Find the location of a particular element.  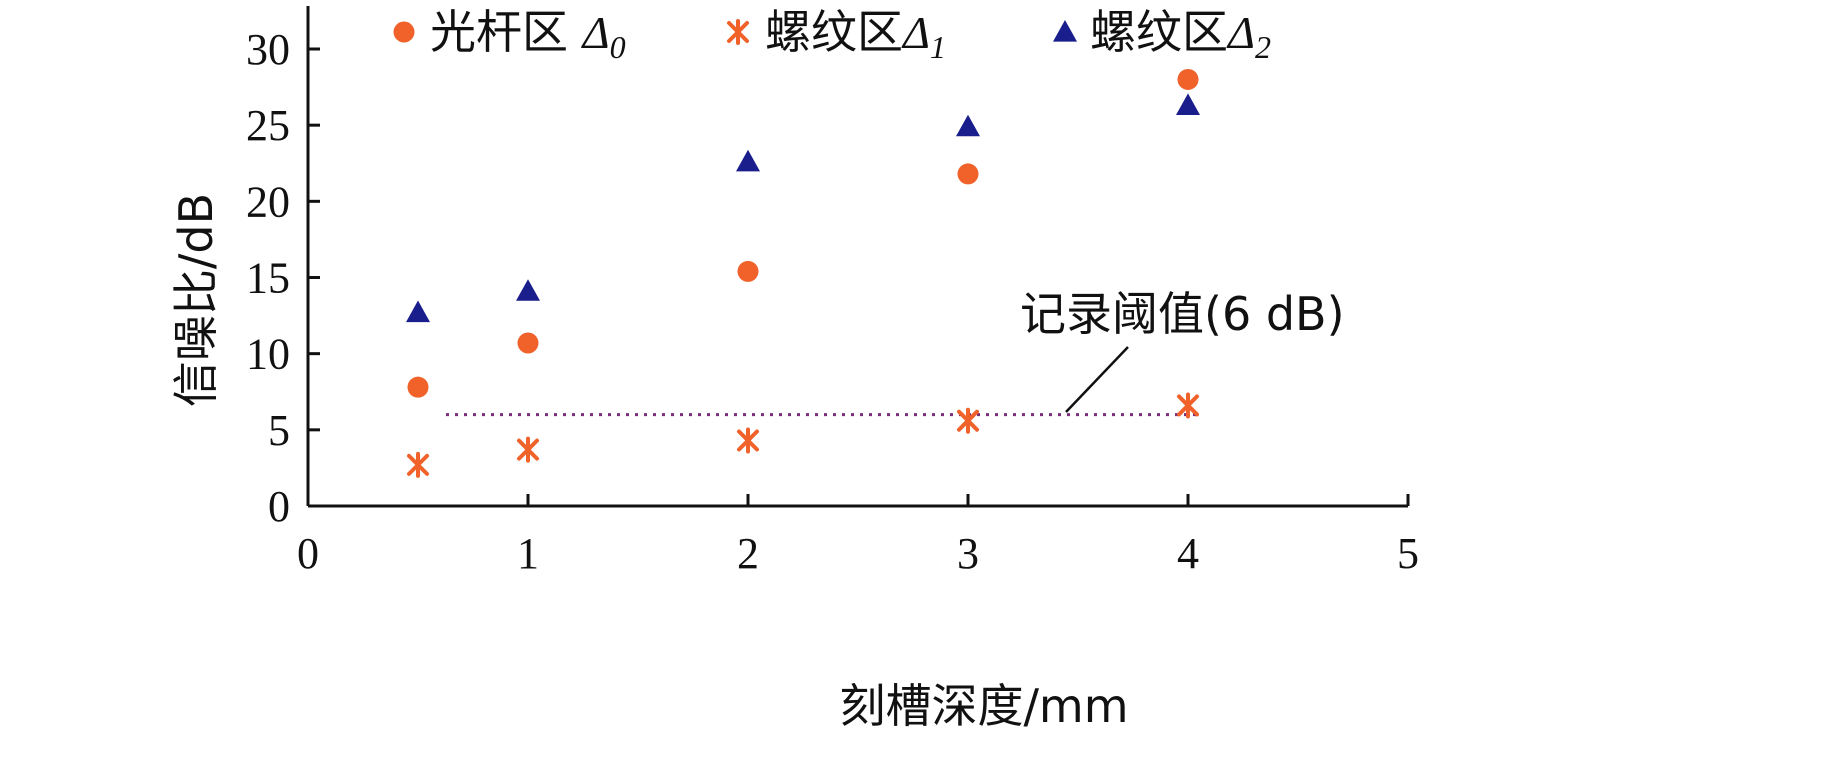

series-triangle is located at coordinates (803, 208).